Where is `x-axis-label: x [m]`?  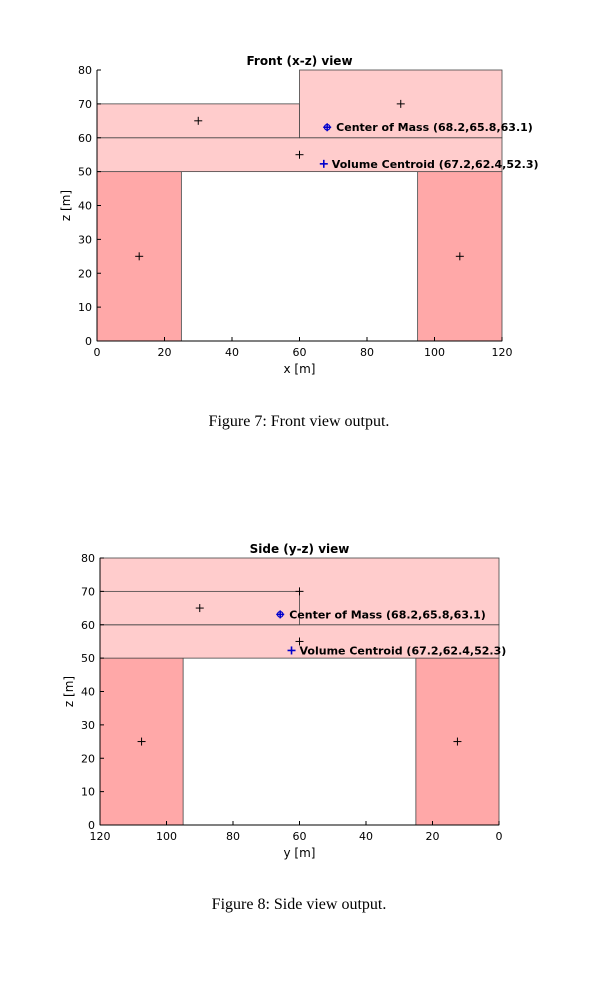
x-axis-label: x [m] is located at coordinates (300, 369).